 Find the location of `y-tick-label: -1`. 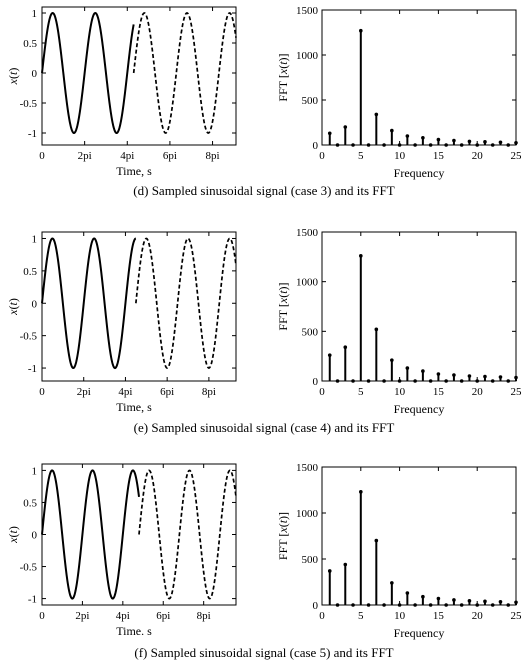

y-tick-label: -1 is located at coordinates (32, 134).